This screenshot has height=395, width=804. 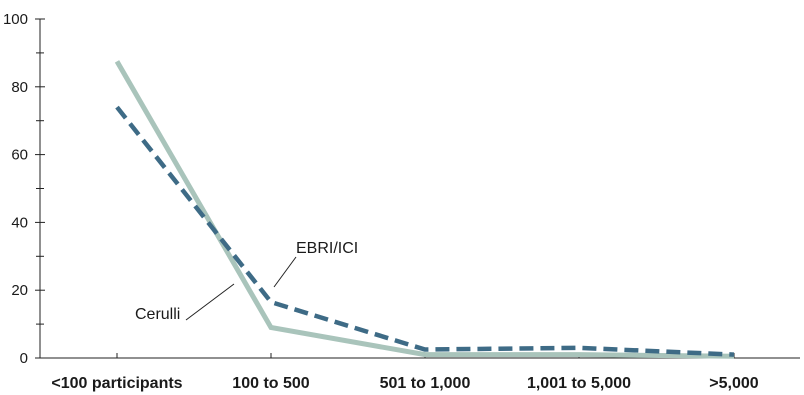 What do you see at coordinates (210, 302) in the screenshot?
I see `annotation-leader-cerulli` at bounding box center [210, 302].